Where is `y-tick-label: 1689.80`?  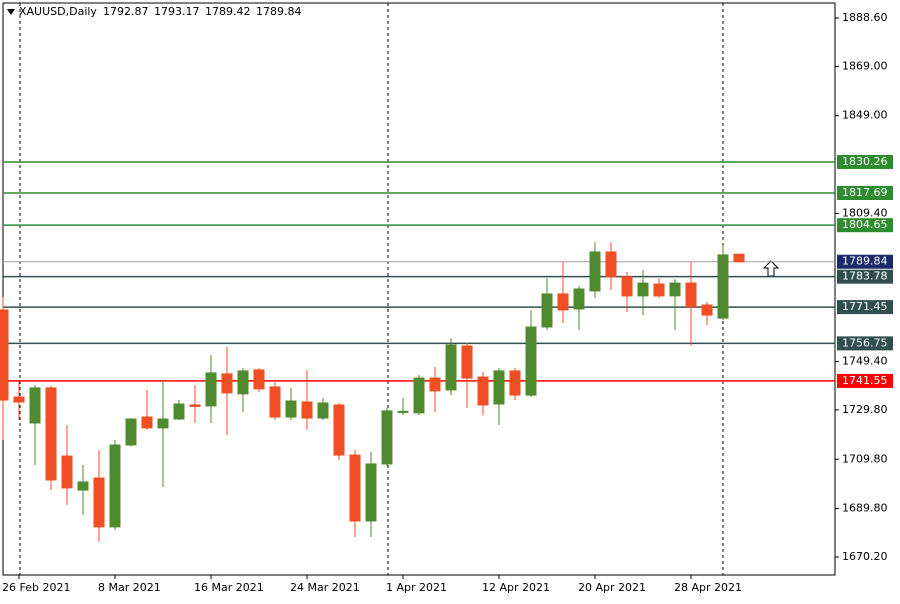
y-tick-label: 1689.80 is located at coordinates (865, 508).